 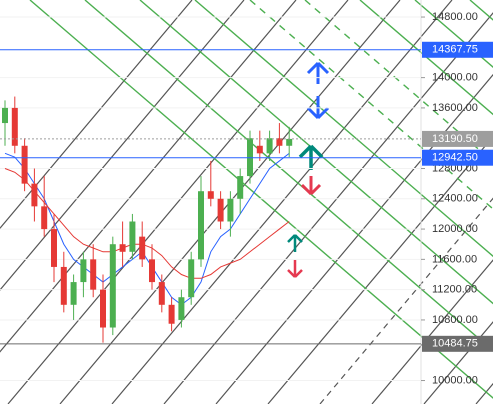 I want to click on price-tag-label: 10484.75, so click(x=455, y=344).